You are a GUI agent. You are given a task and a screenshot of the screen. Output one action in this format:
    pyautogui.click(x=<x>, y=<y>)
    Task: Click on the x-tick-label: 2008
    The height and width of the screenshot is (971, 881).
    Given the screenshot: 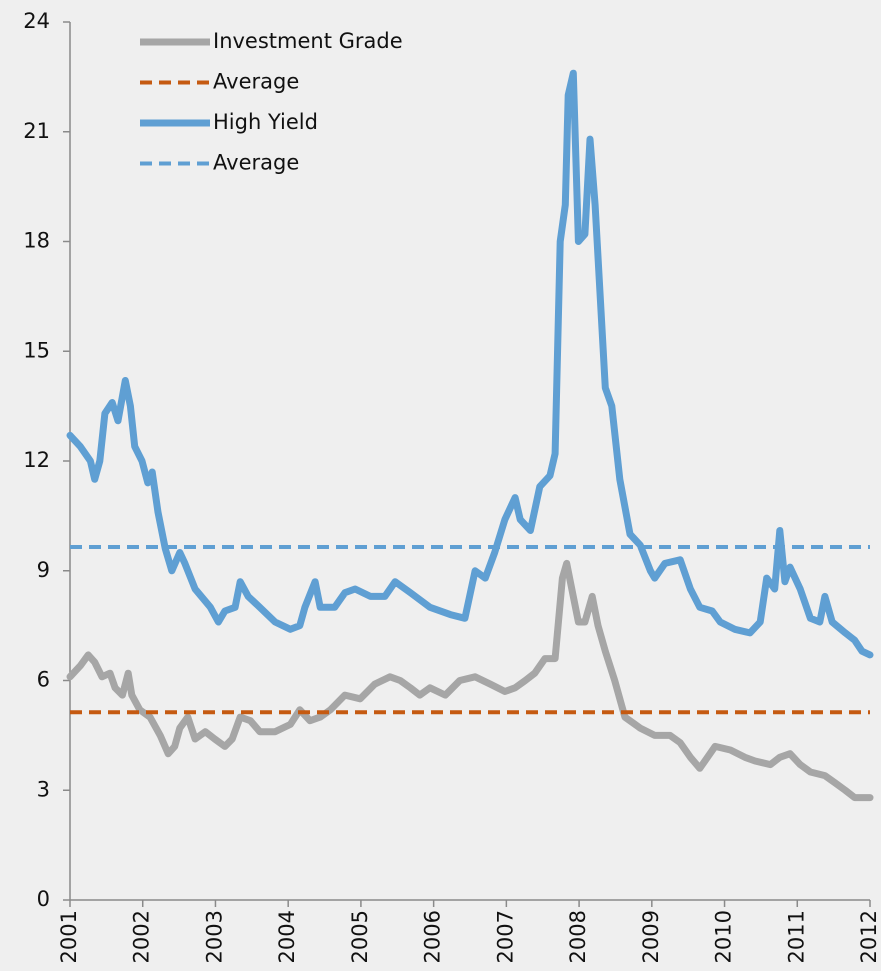 What is the action you would take?
    pyautogui.click(x=578, y=936)
    